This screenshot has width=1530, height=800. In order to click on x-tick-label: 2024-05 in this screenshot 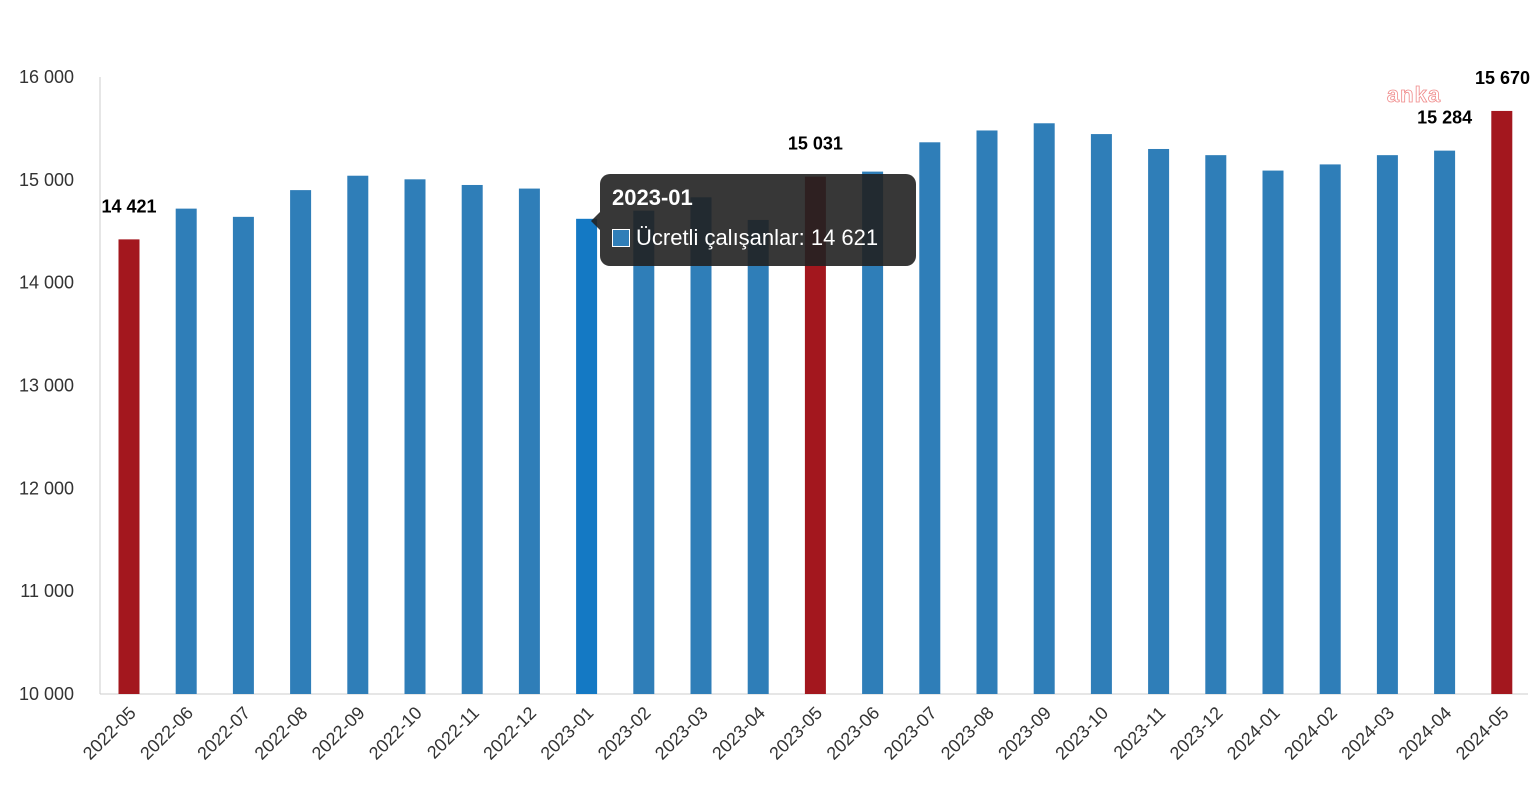, I will do `click(1482, 733)`.